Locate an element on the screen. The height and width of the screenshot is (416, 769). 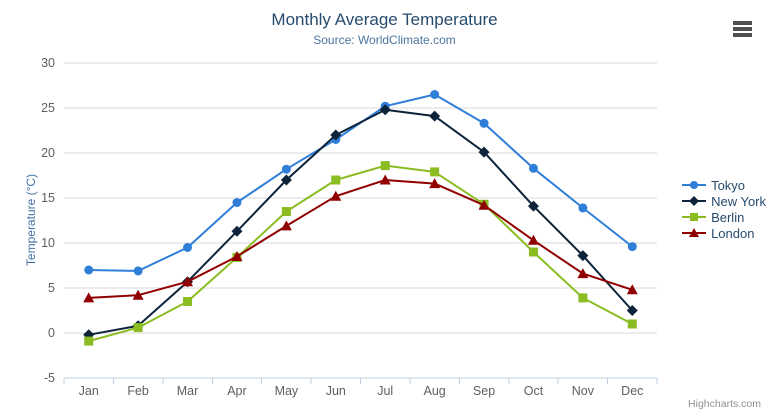
legend-item-new-york: New York is located at coordinates (724, 201).